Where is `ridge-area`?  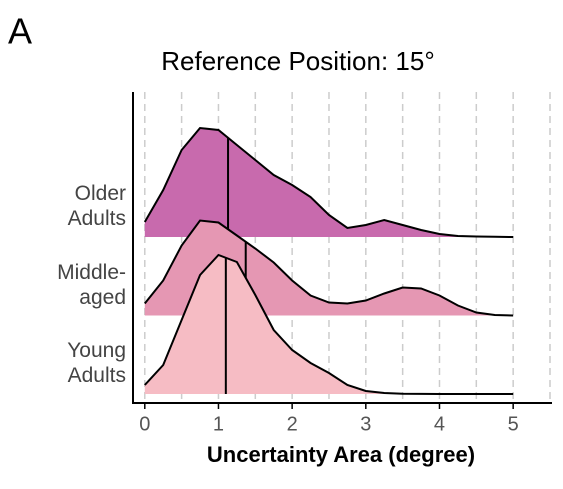
ridge-area is located at coordinates (329, 182).